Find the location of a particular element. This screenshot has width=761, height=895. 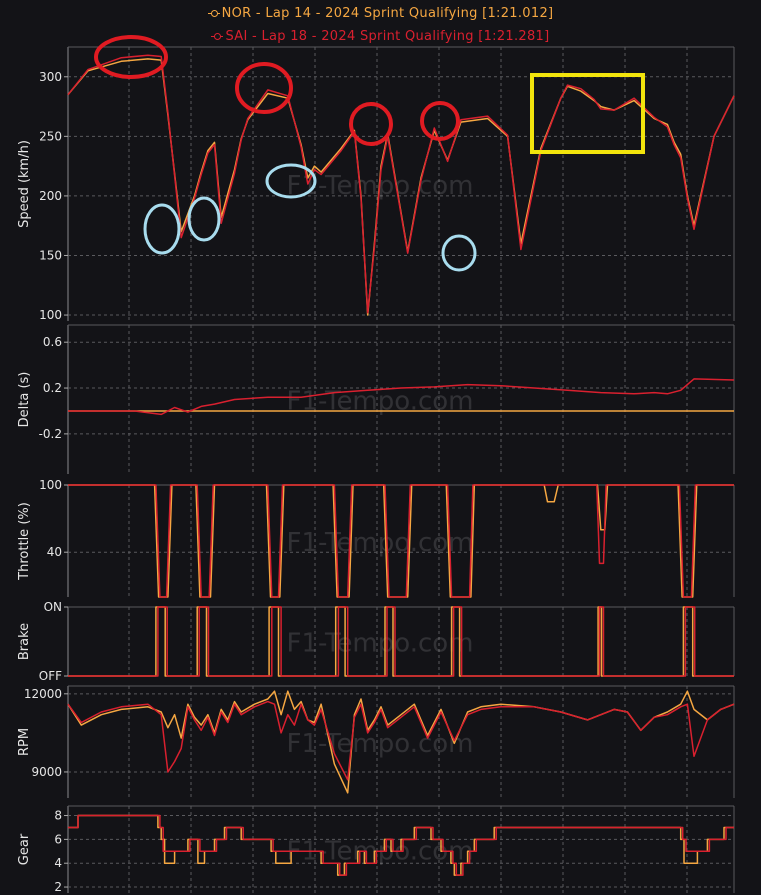

throttle-panel: 40 100 Throttle (%) F1-Tempo.com is located at coordinates (376, 538).